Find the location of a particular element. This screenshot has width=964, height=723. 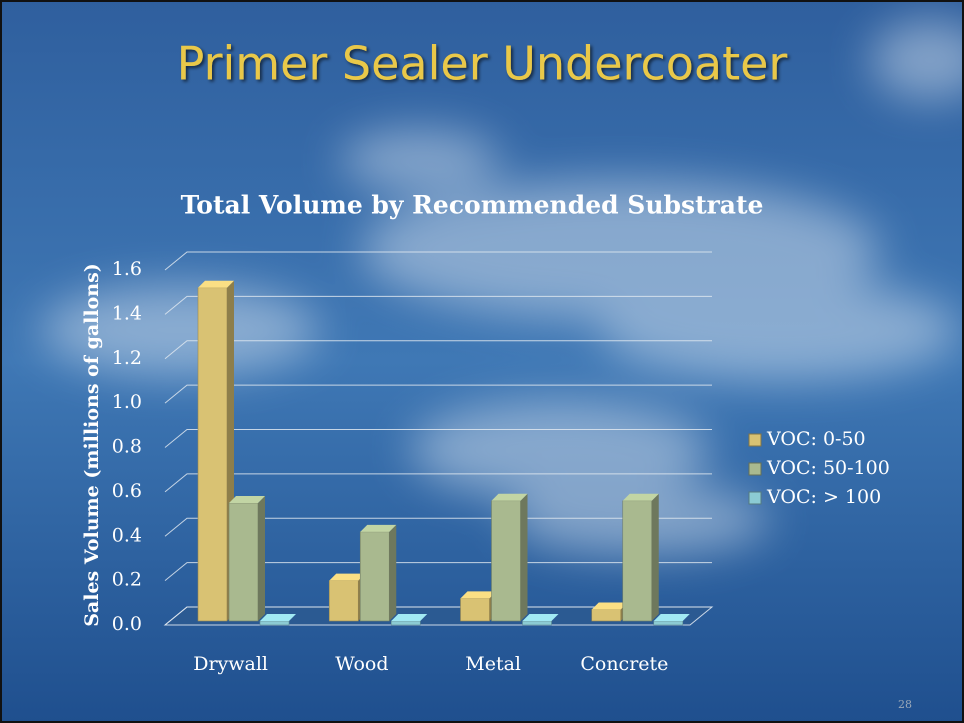

y-tick-label: 1.0 is located at coordinates (127, 402).